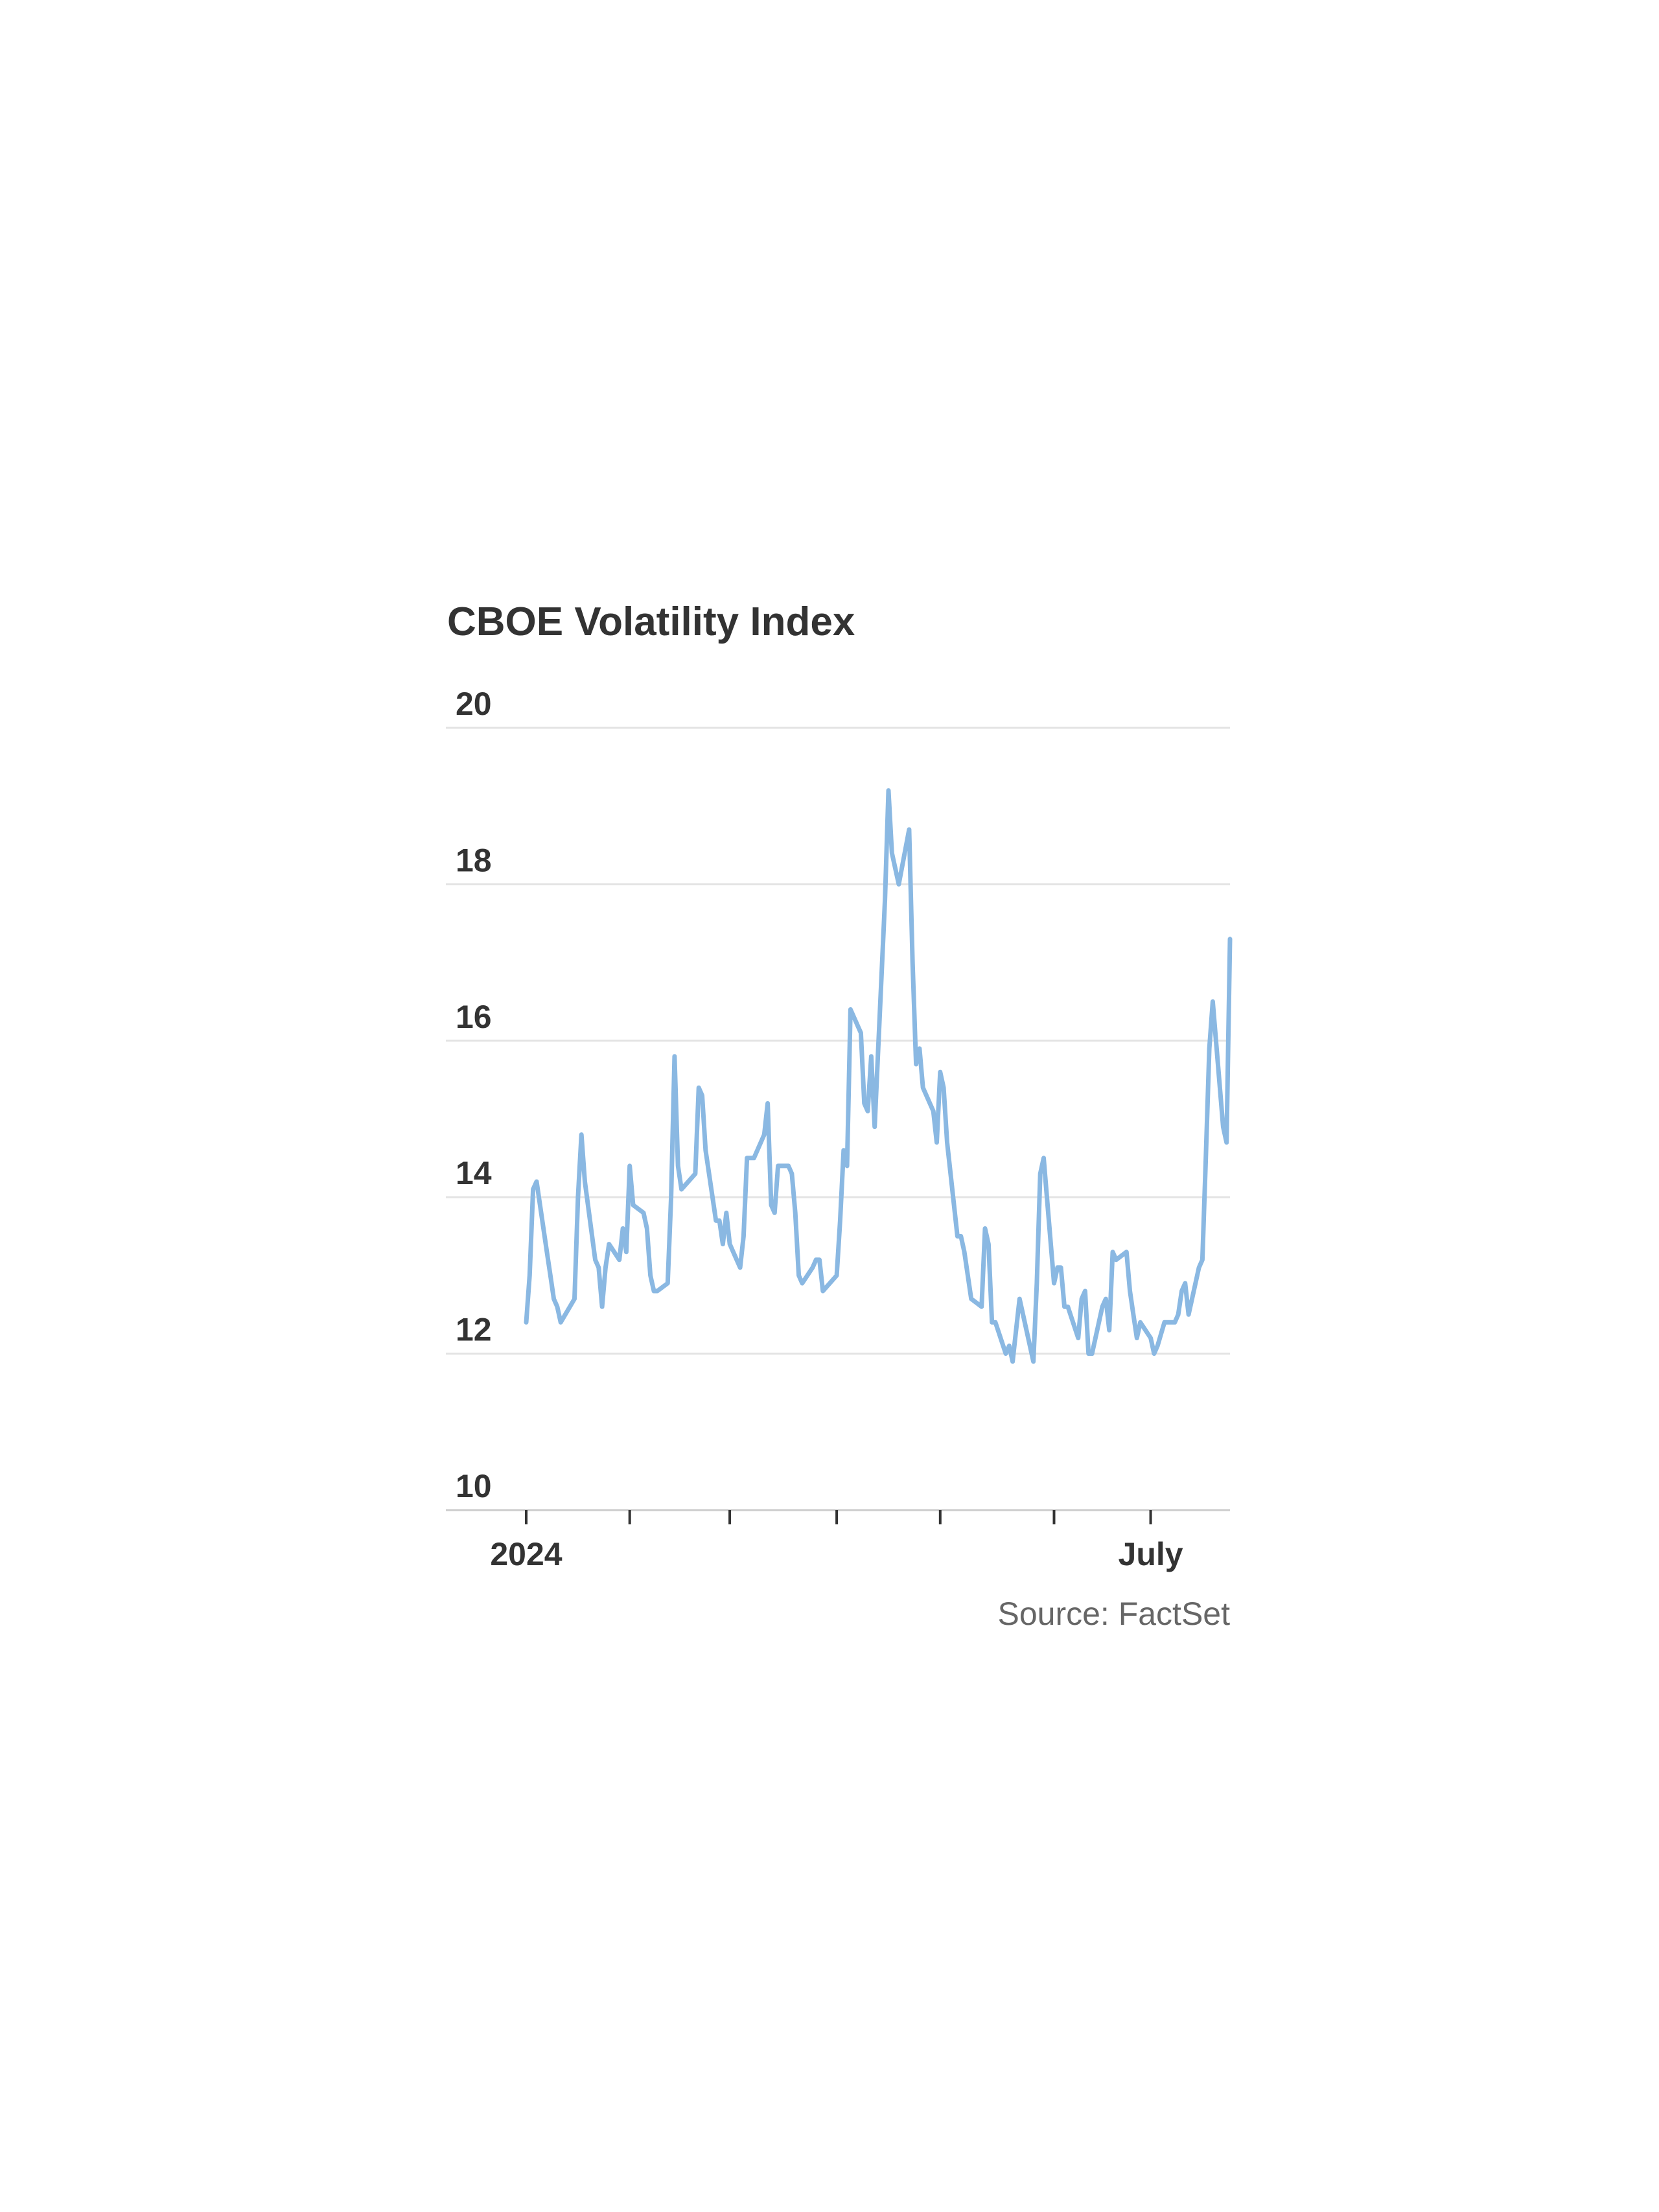 This screenshot has width=1659, height=2212. Describe the element at coordinates (474, 860) in the screenshot. I see `y-tick-label: 18` at that location.